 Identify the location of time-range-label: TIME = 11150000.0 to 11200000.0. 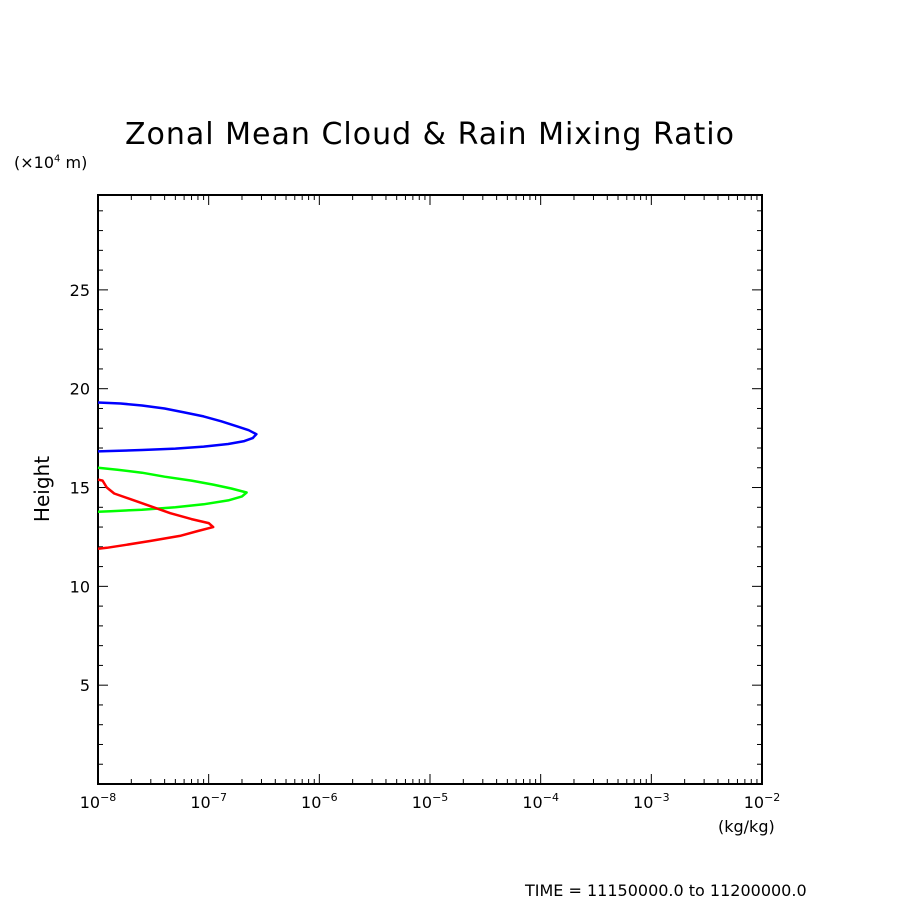
(666, 890).